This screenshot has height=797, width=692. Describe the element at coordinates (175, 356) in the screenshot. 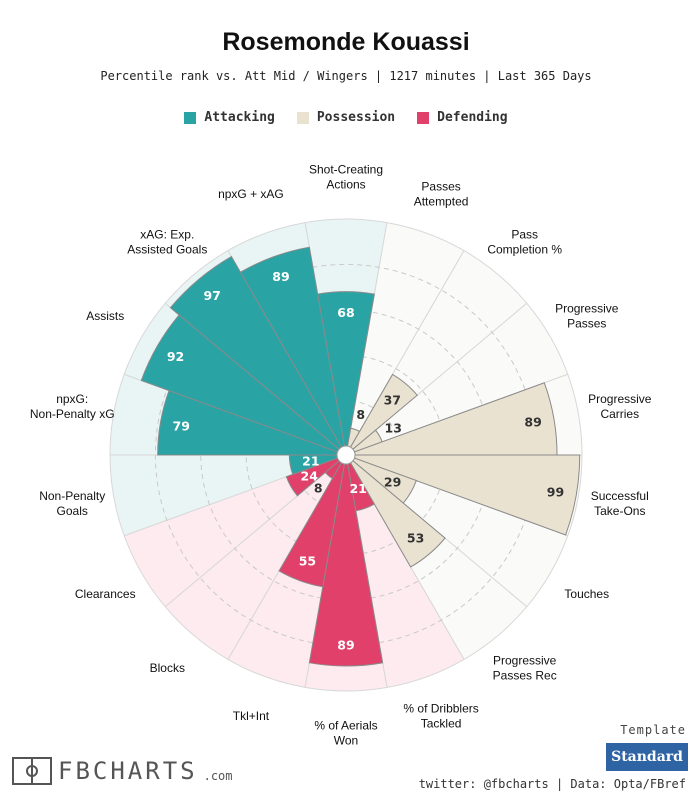

I see `value-label-assists: 92` at that location.